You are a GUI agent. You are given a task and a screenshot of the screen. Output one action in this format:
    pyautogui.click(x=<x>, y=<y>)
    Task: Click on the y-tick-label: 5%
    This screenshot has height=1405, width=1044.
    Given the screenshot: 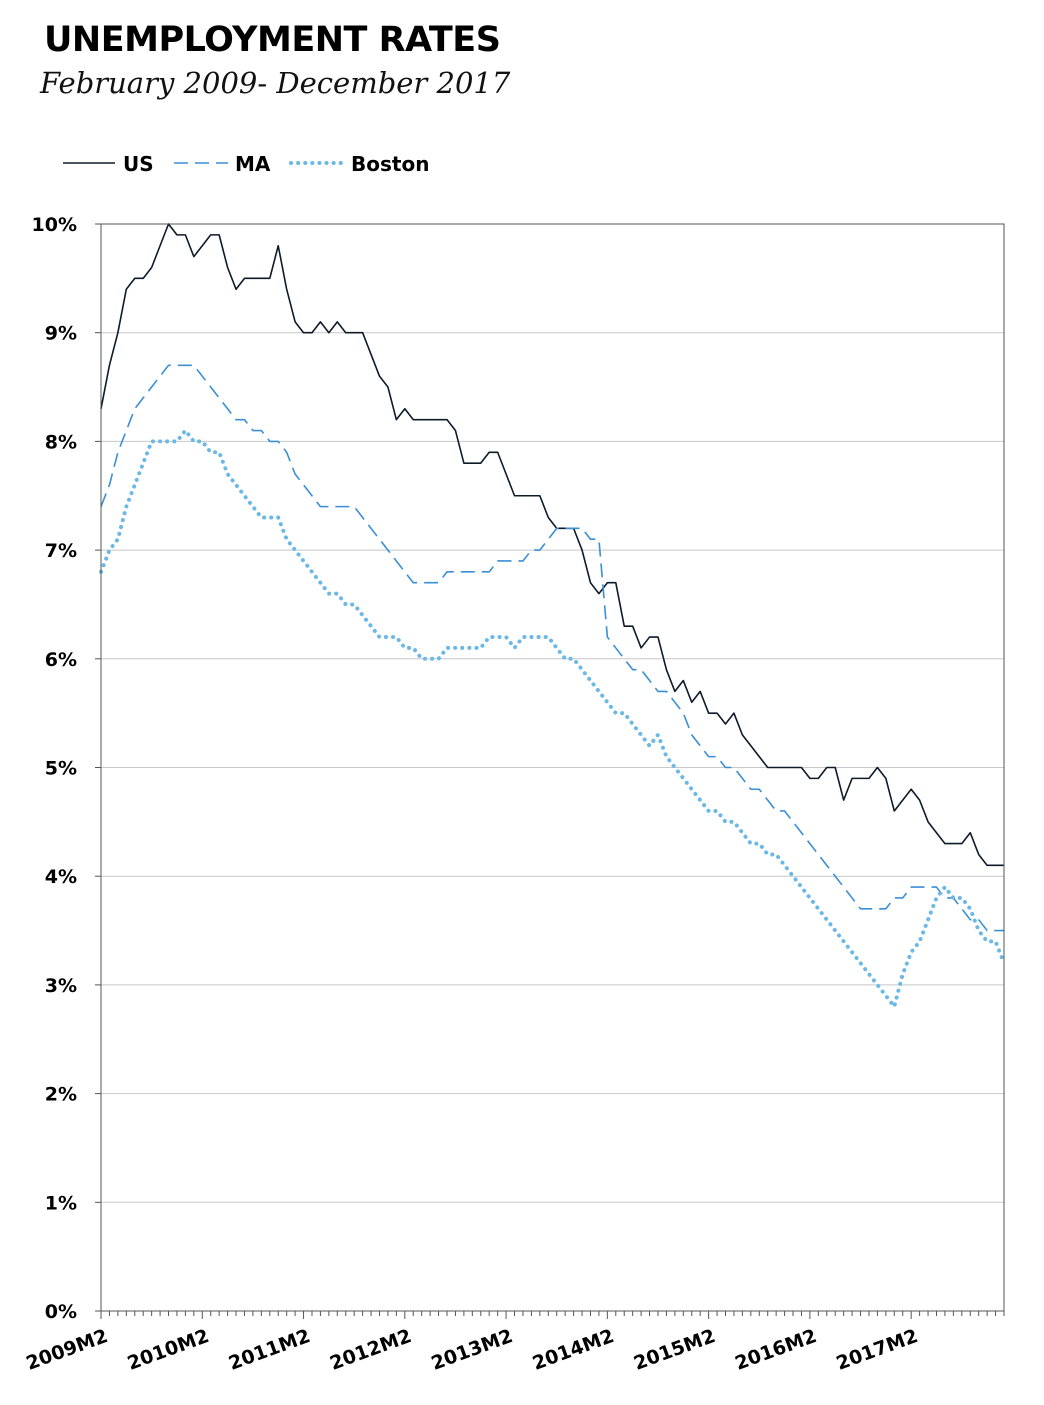 What is the action you would take?
    pyautogui.click(x=61, y=769)
    